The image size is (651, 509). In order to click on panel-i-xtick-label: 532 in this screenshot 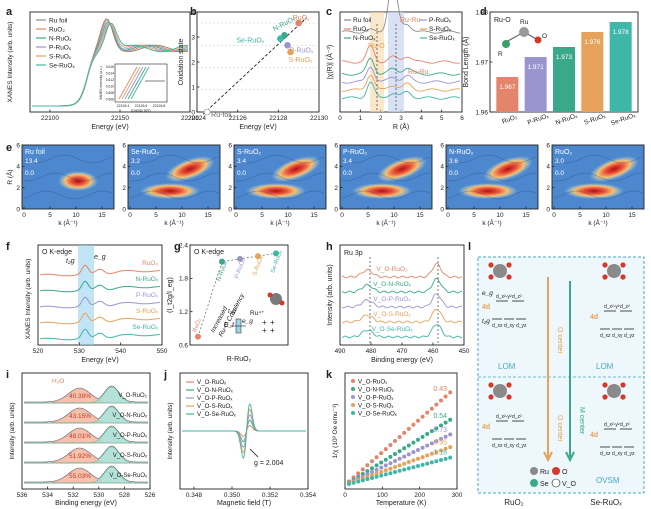, I will do `click(73, 495)`.